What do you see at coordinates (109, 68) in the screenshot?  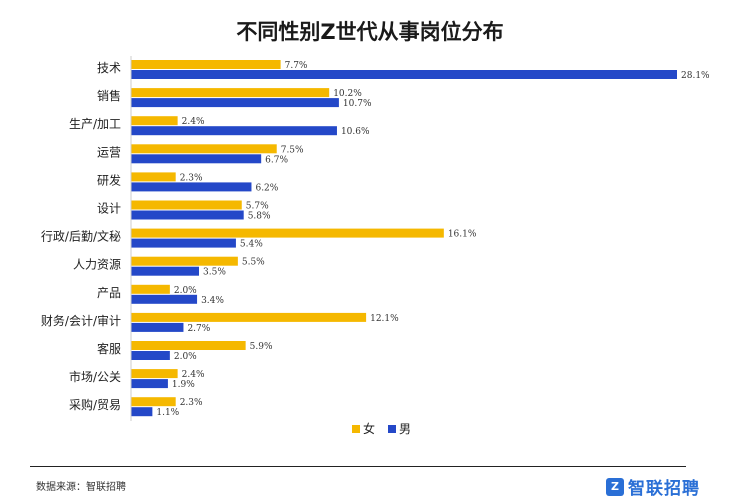 I see `category-label: 技术` at bounding box center [109, 68].